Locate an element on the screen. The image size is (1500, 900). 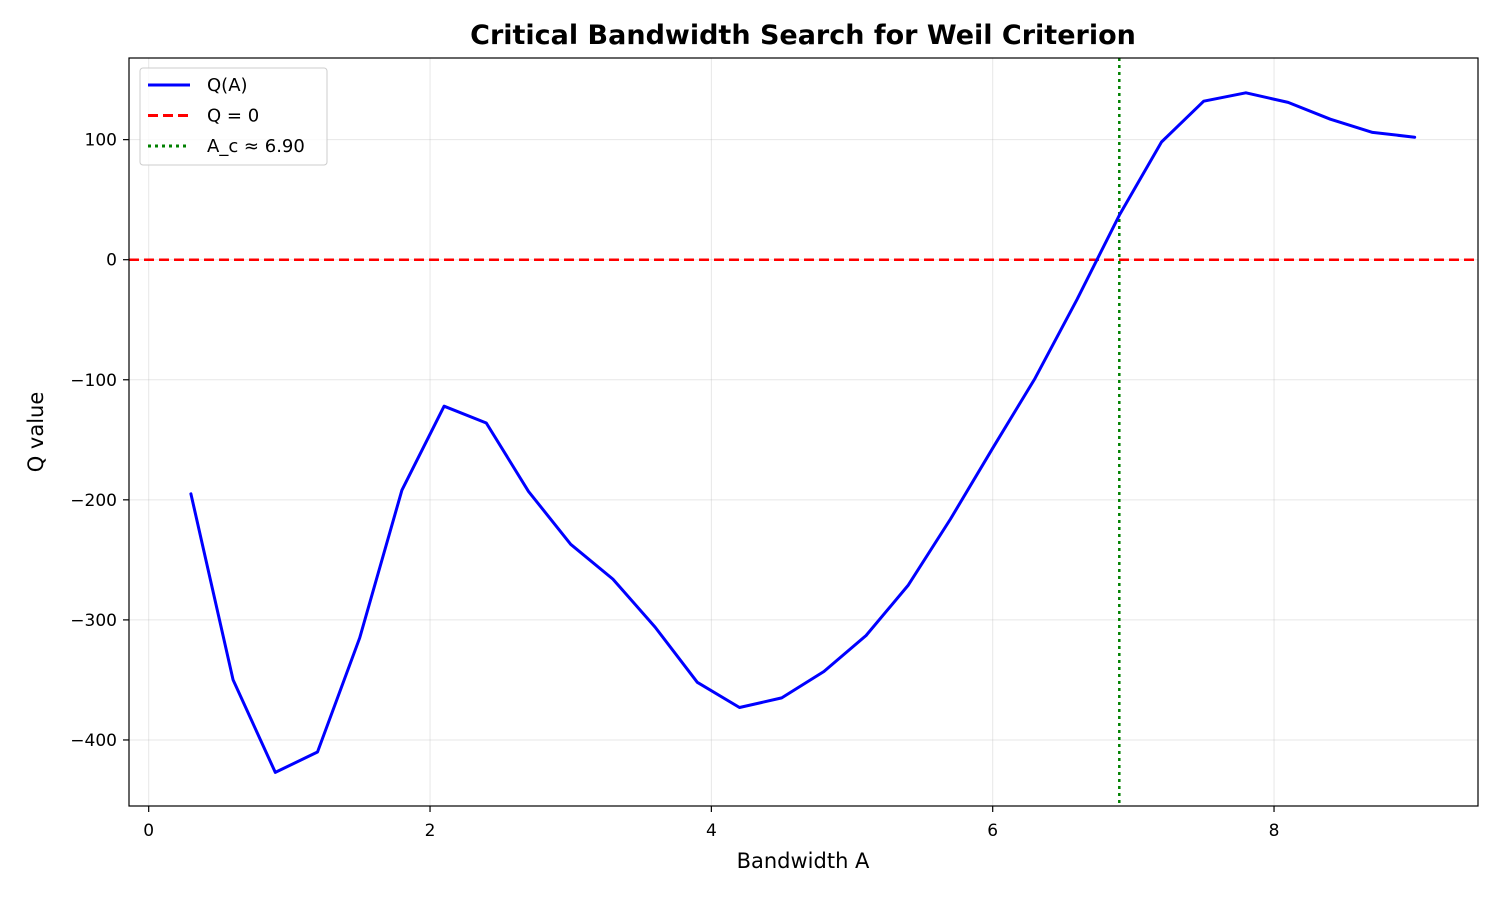
legend-entry-critical-bandwidth-label: A_c ≈ 6.90 is located at coordinates (256, 146).